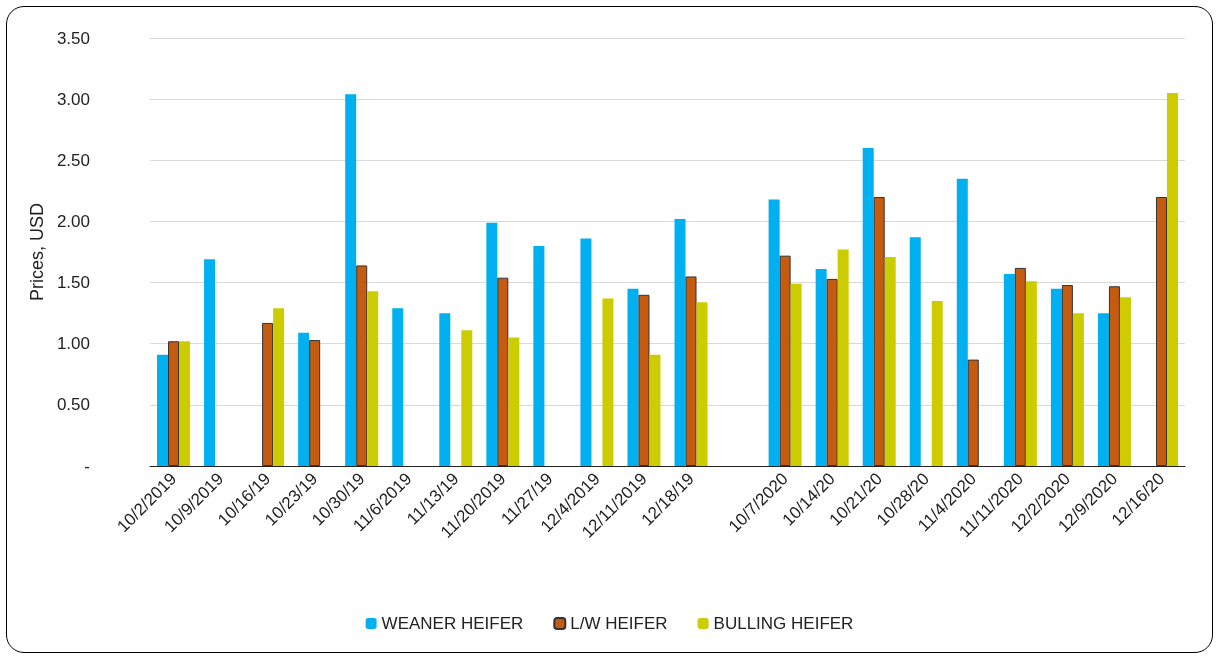 Image resolution: width=1223 pixels, height=661 pixels. I want to click on y-tick-label: 3.00, so click(73, 99).